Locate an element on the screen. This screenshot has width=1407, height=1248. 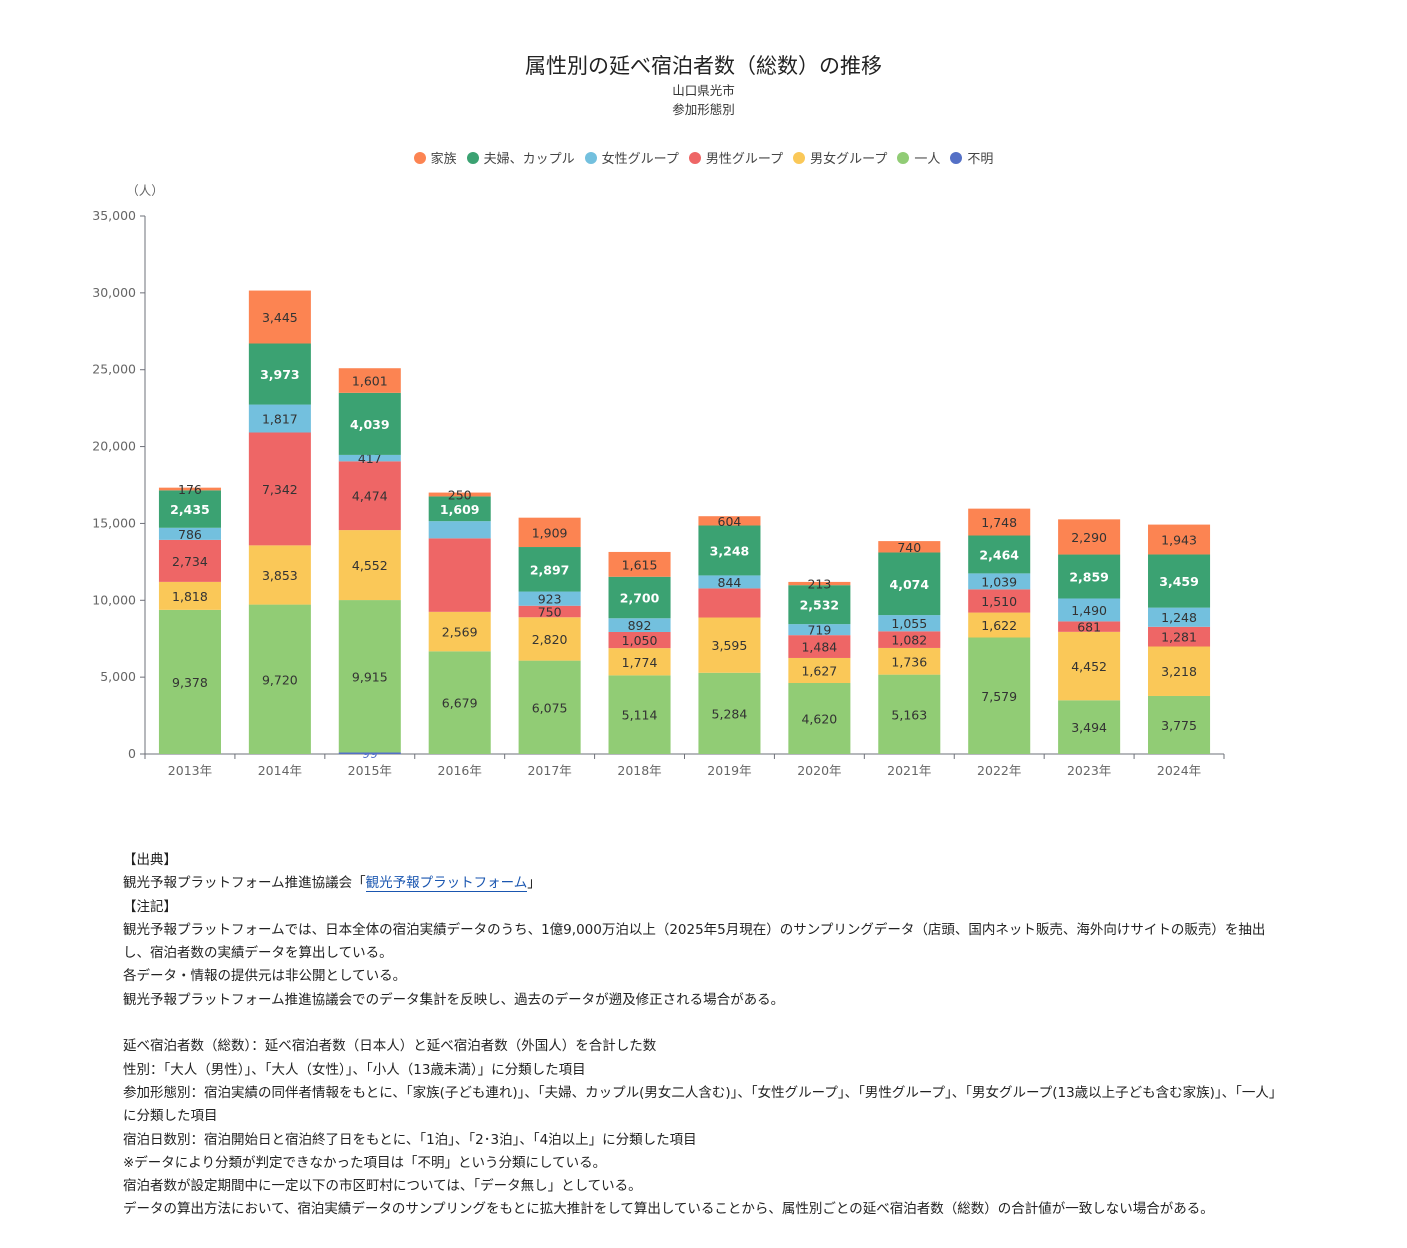
bar-value-label: 2,820 is located at coordinates (550, 639).